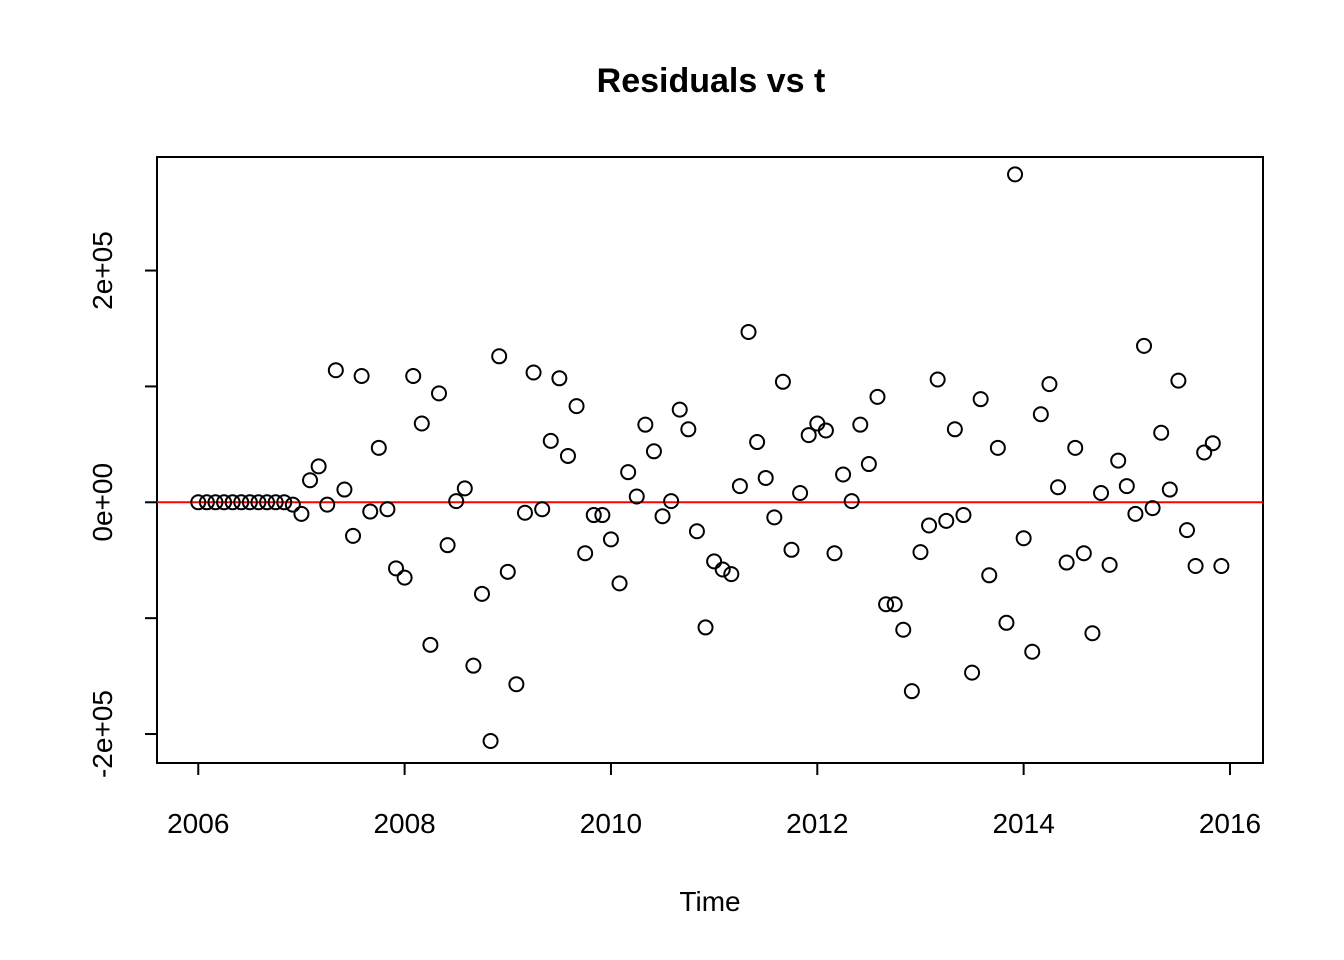 The image size is (1344, 960). Describe the element at coordinates (709, 901) in the screenshot. I see `x-axis-label: Time` at that location.